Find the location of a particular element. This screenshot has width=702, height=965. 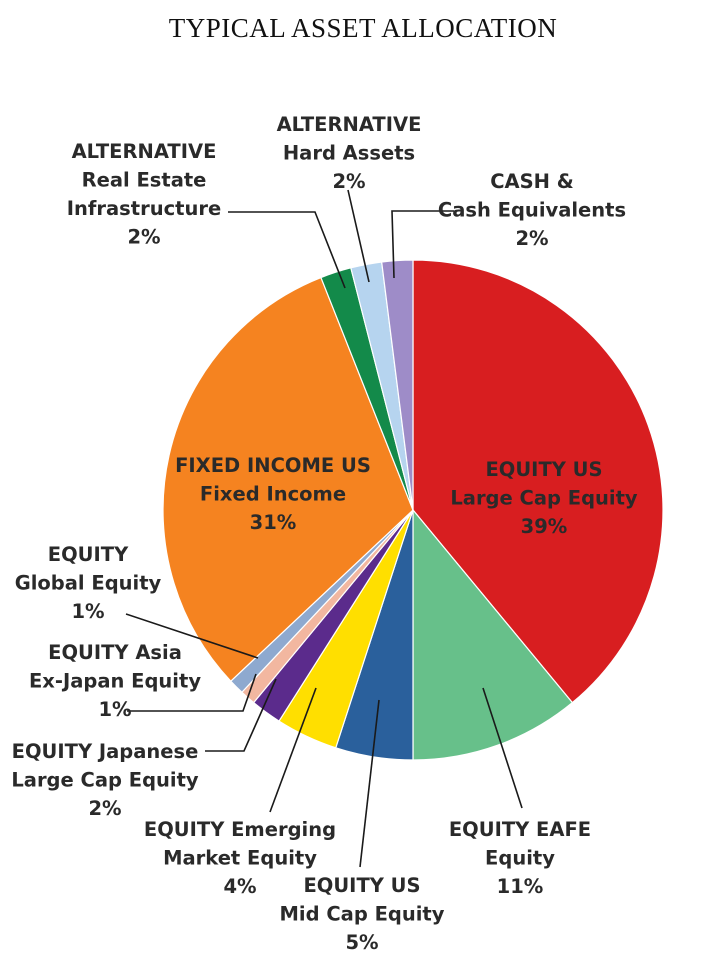

slice-label-10-line-0: CASH & is located at coordinates (532, 181).